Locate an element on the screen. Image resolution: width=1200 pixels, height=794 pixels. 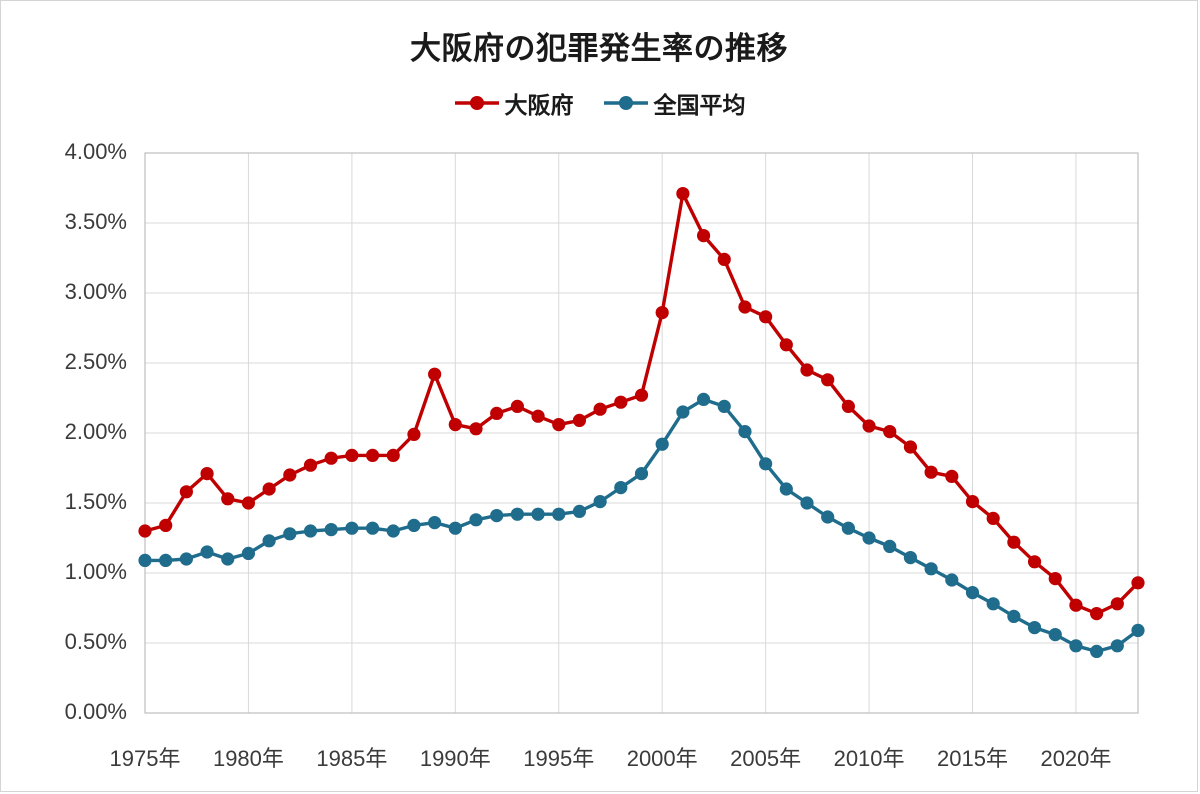
legend-item-national-average: 全国平均 is located at coordinates (674, 103).